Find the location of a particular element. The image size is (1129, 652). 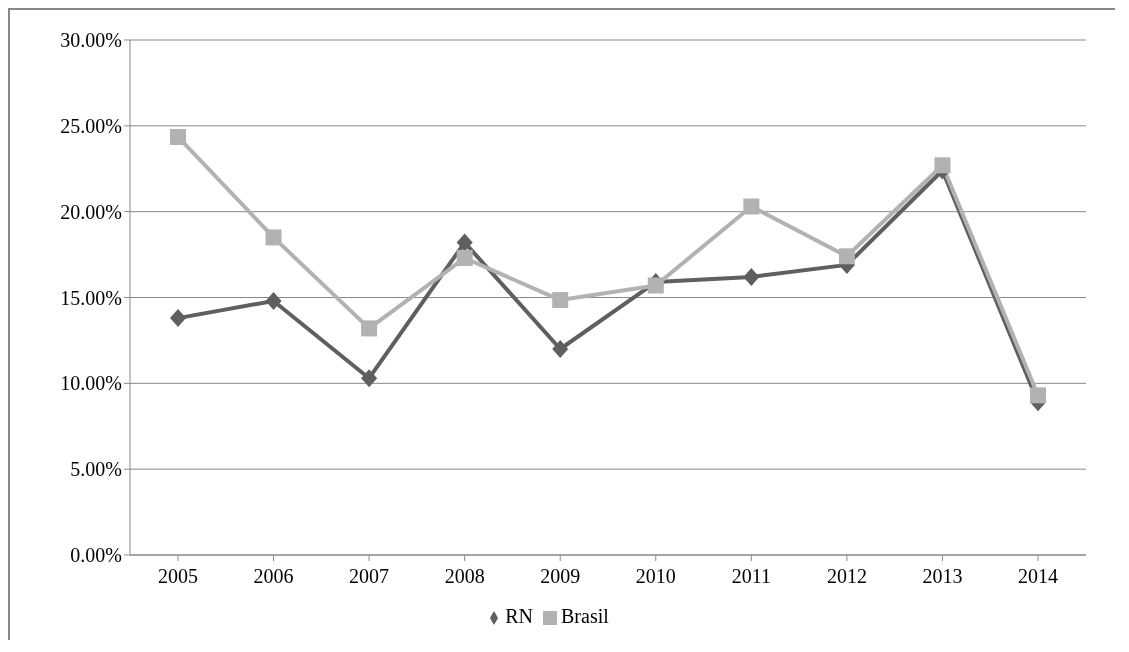

y-tick-label: 20.00% is located at coordinates (91, 211).